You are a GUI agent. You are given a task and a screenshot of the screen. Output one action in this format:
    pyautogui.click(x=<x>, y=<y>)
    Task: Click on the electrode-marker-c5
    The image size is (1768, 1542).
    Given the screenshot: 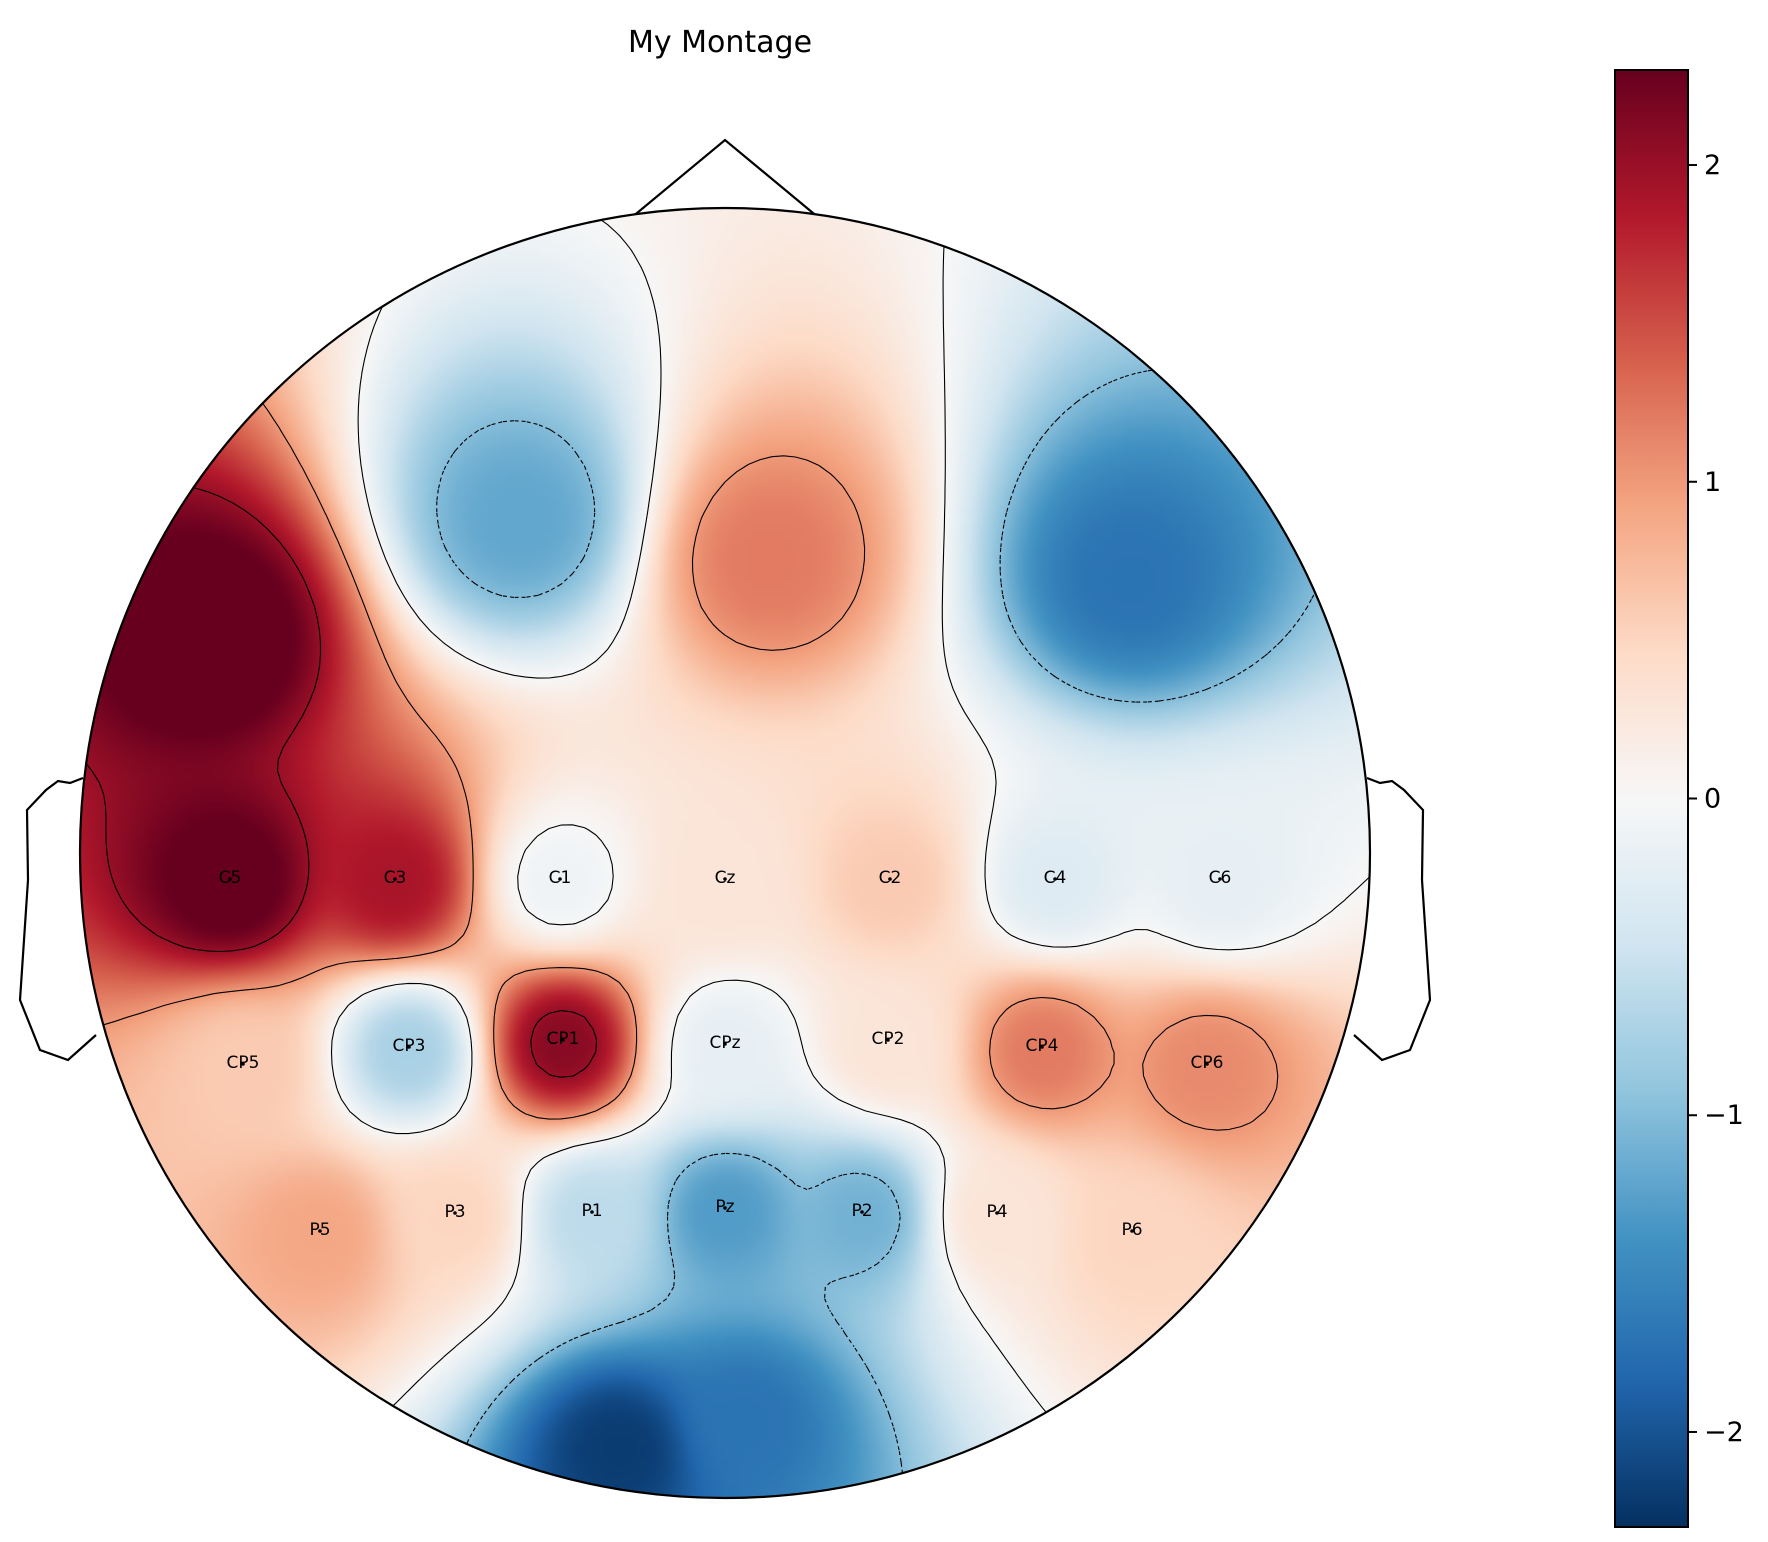 What is the action you would take?
    pyautogui.click(x=230, y=879)
    